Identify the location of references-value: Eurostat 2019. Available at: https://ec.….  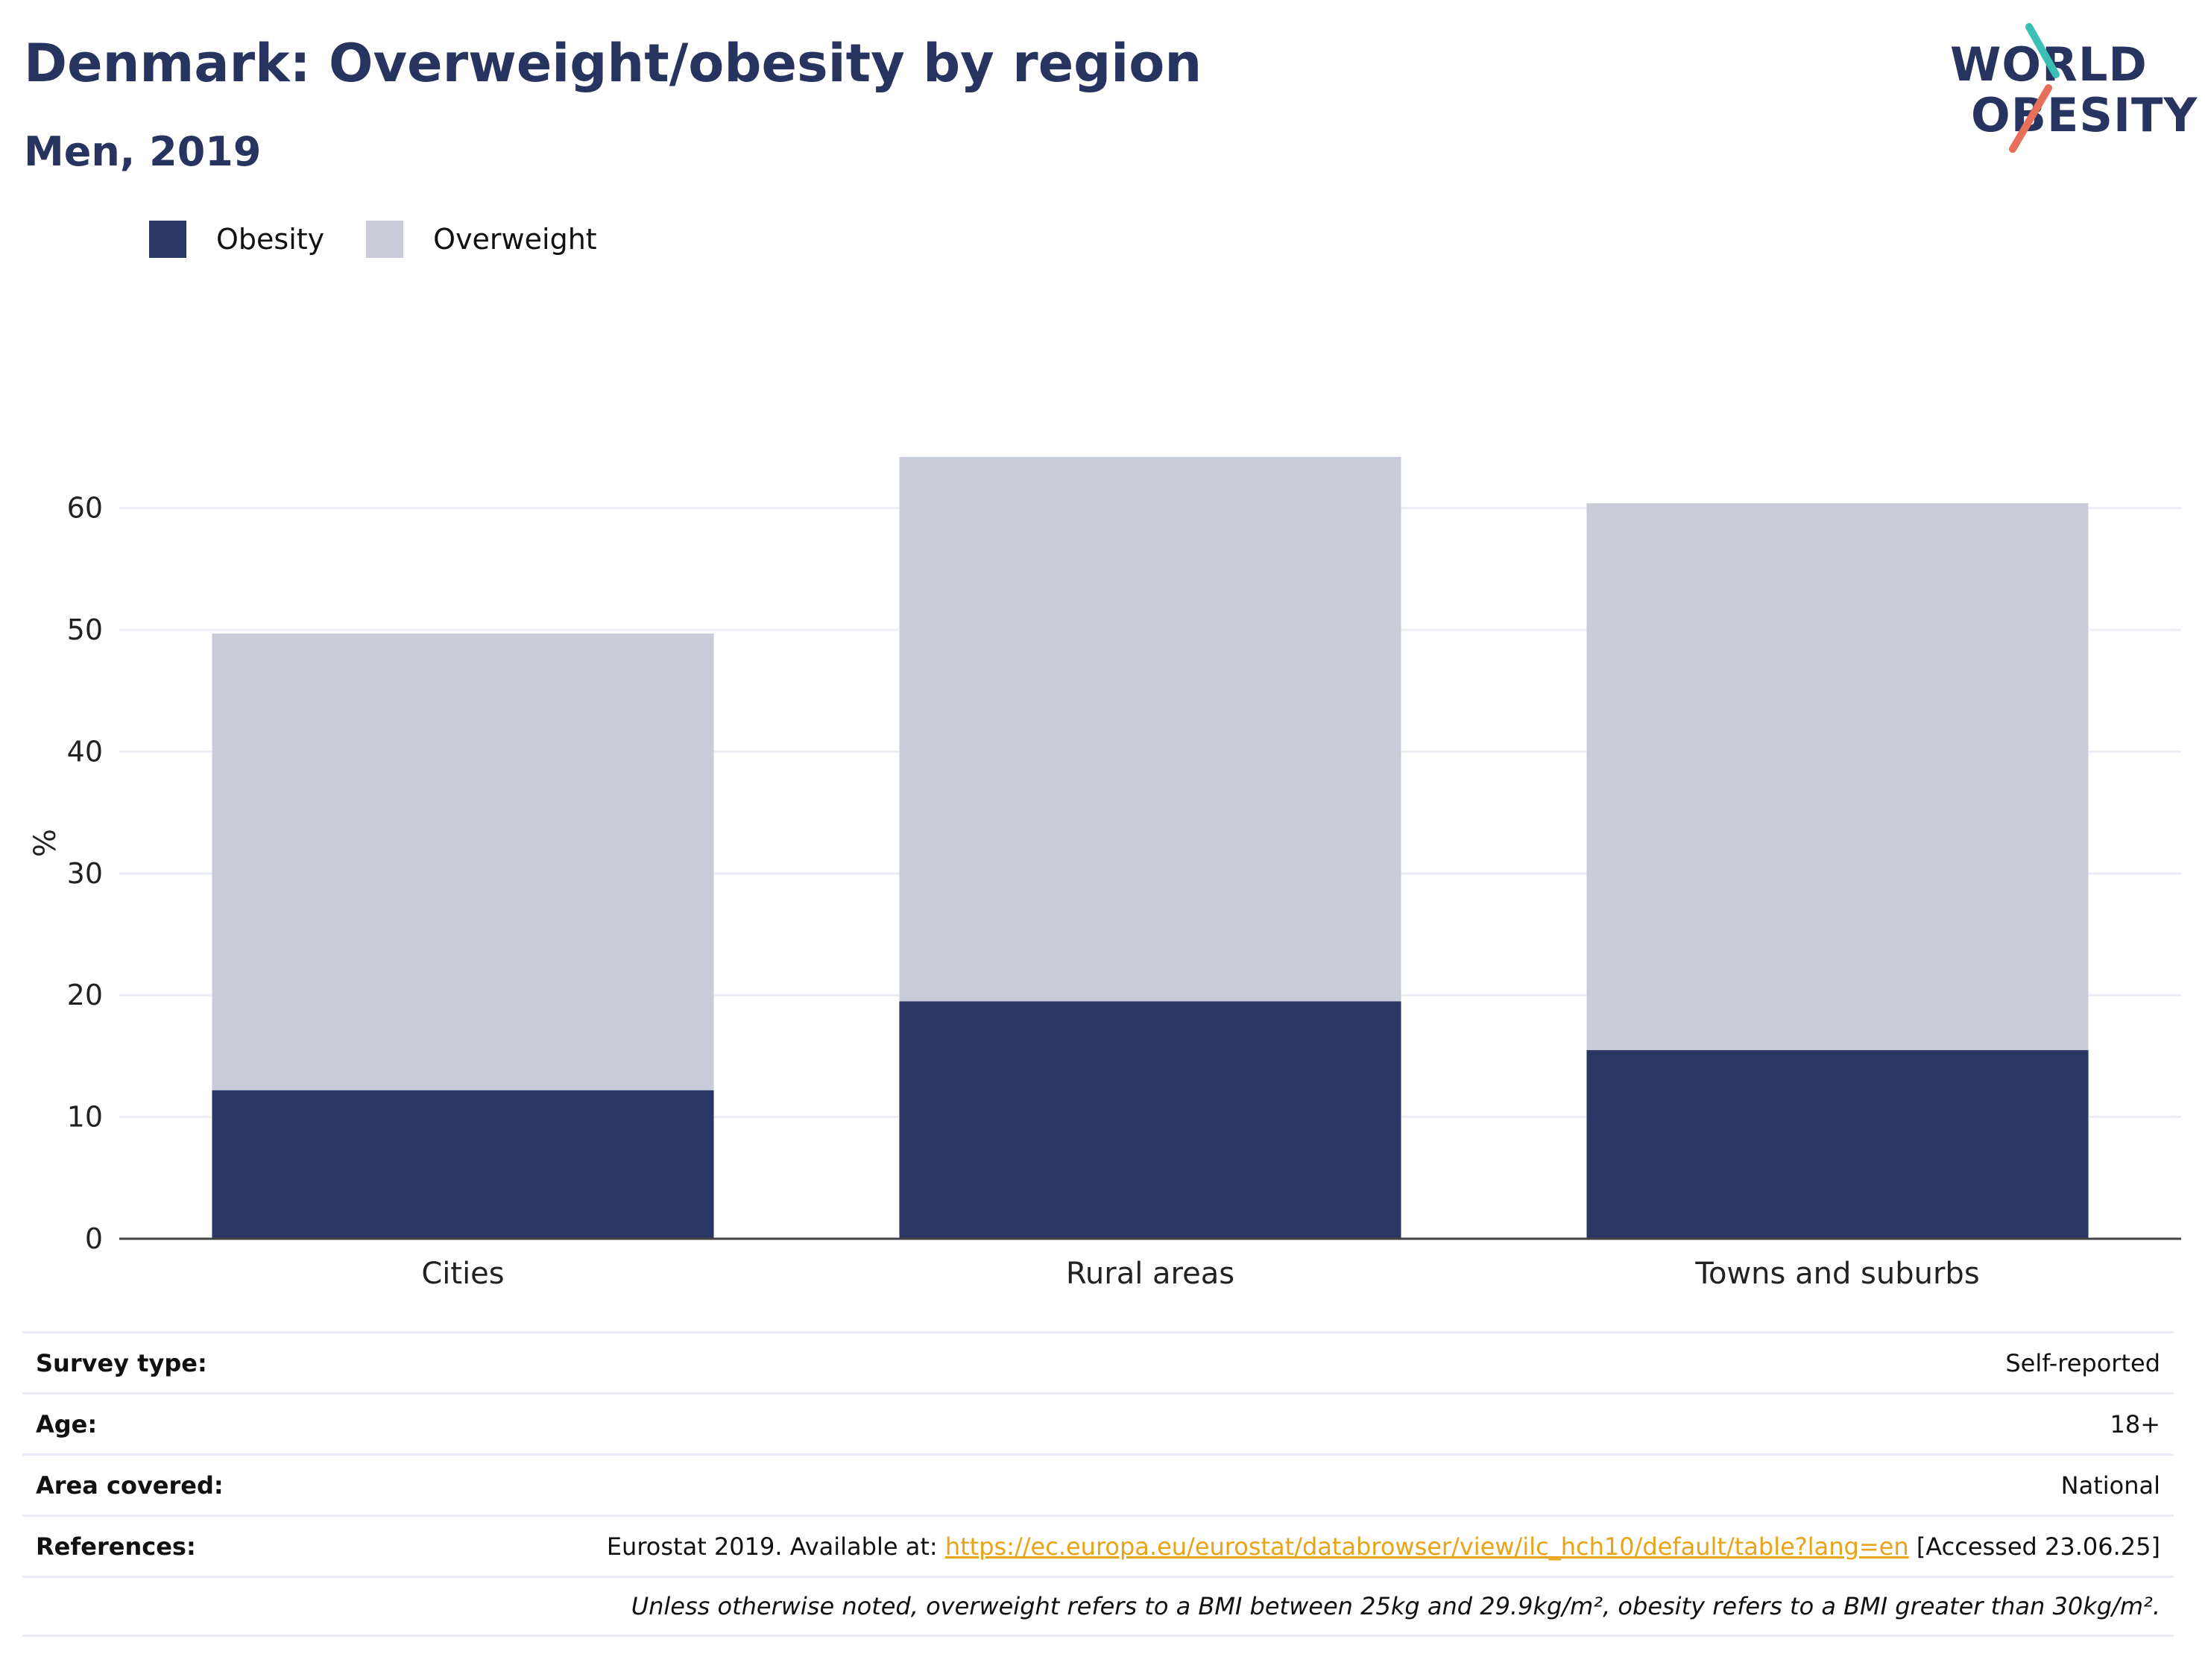
(1383, 1546).